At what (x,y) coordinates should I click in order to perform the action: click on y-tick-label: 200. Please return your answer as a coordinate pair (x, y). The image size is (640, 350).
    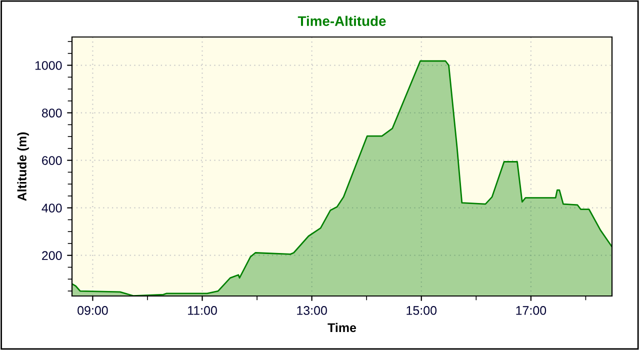
    Looking at the image, I should click on (52, 255).